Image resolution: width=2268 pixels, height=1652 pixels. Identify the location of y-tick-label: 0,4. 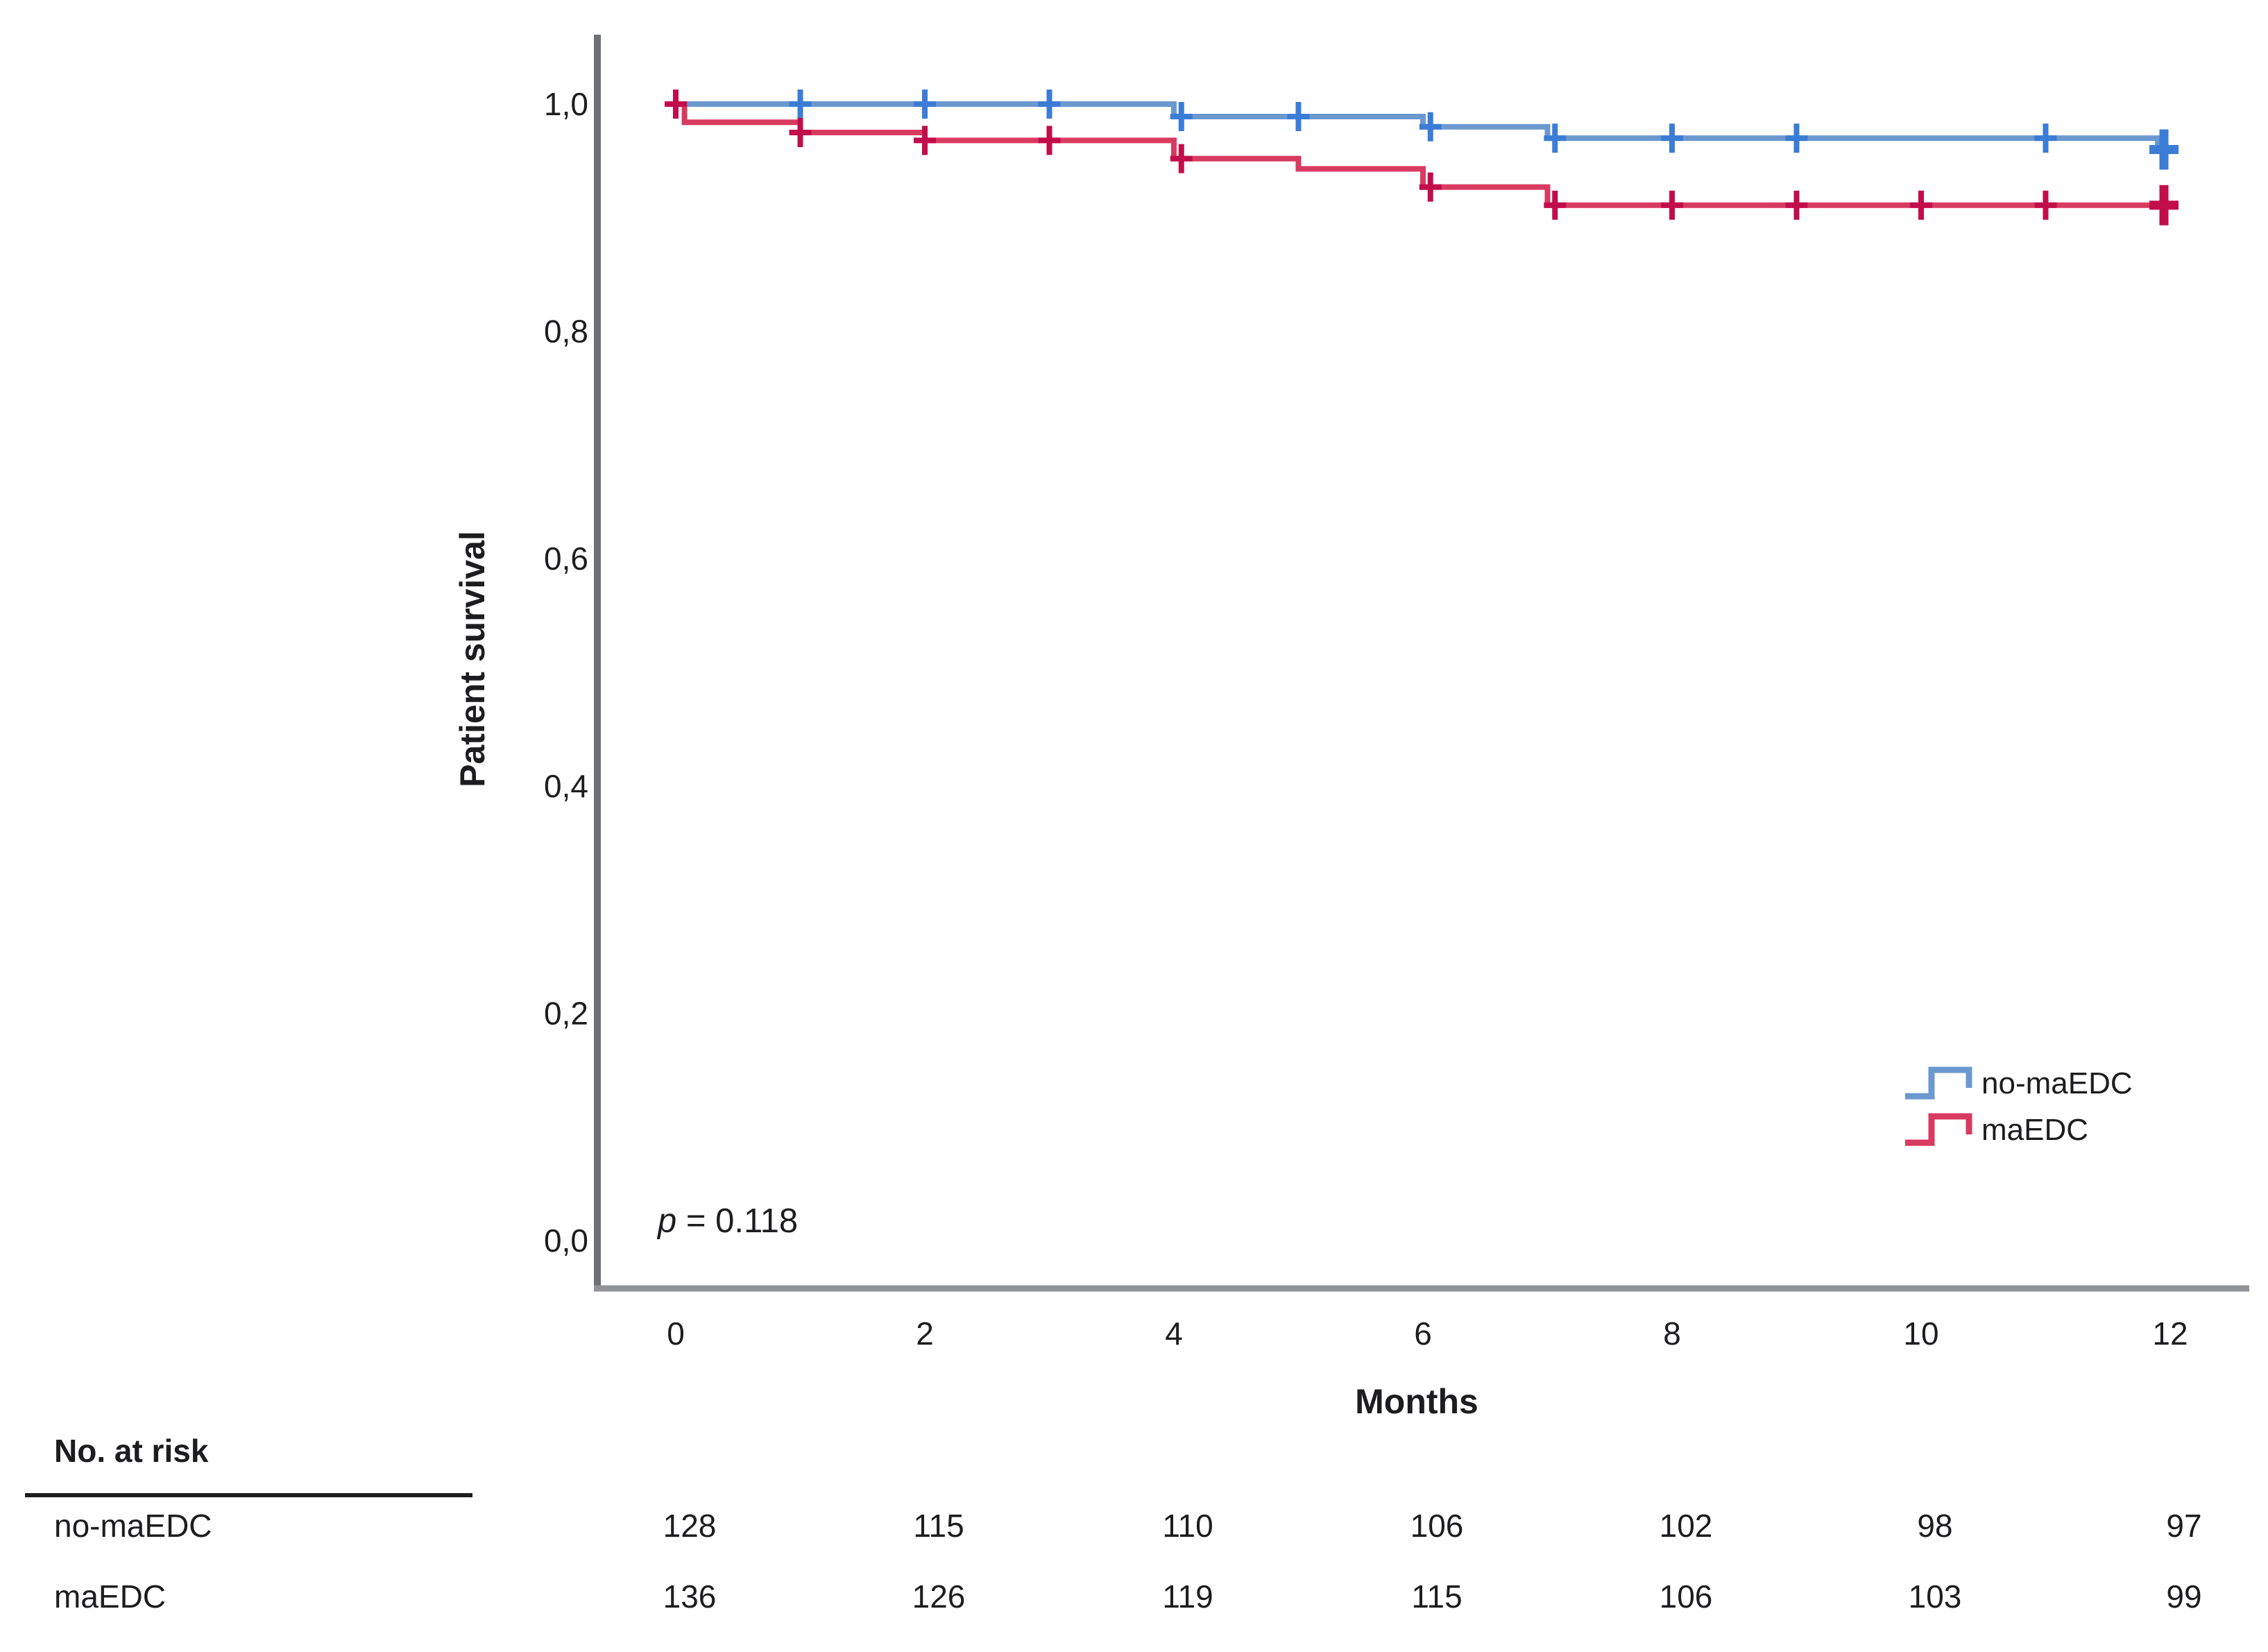
(566, 786).